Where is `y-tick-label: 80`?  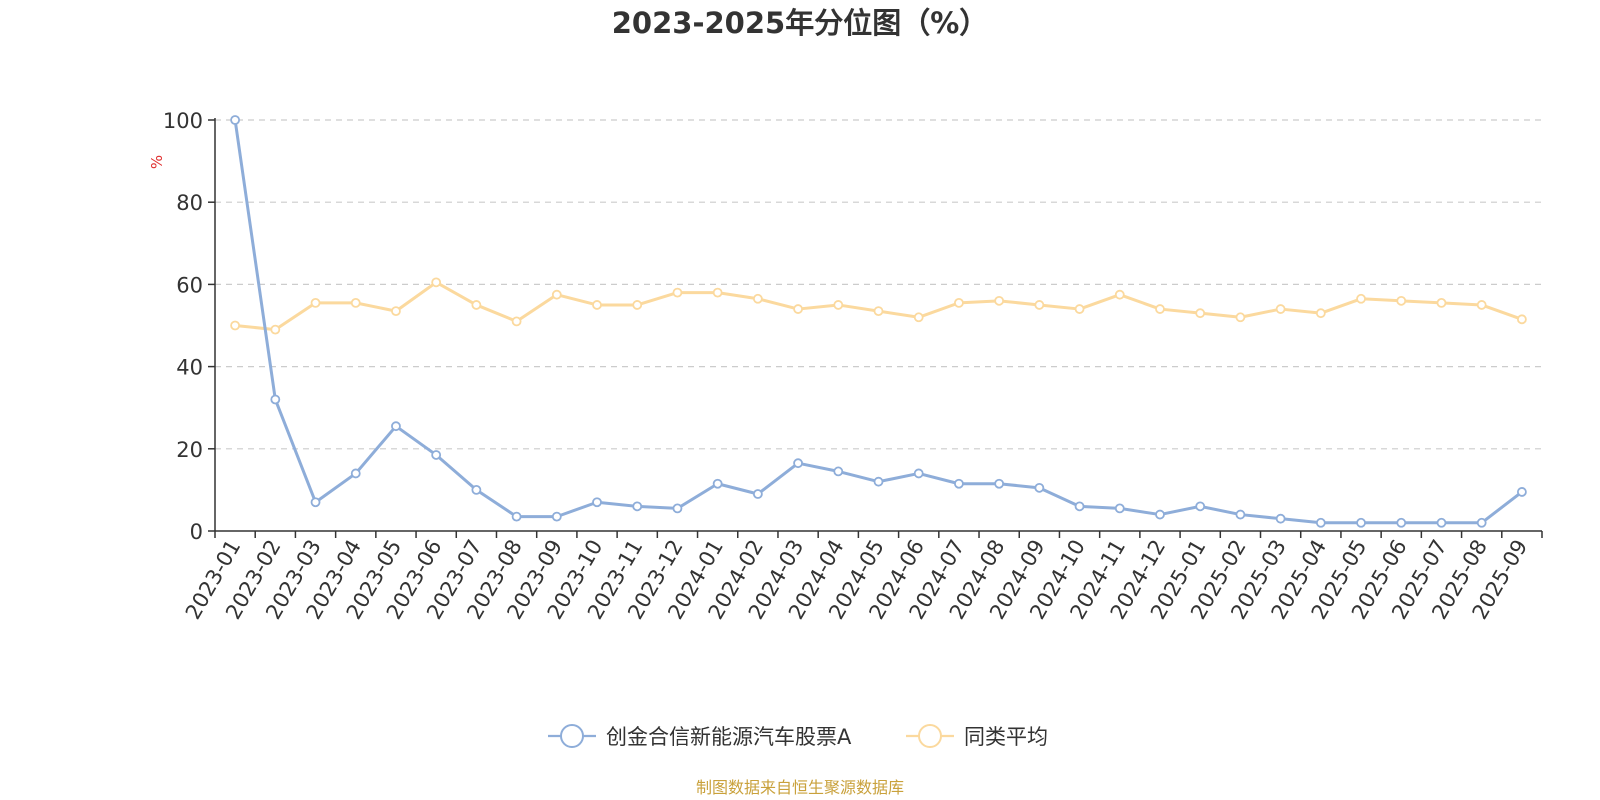
y-tick-label: 80 is located at coordinates (189, 203).